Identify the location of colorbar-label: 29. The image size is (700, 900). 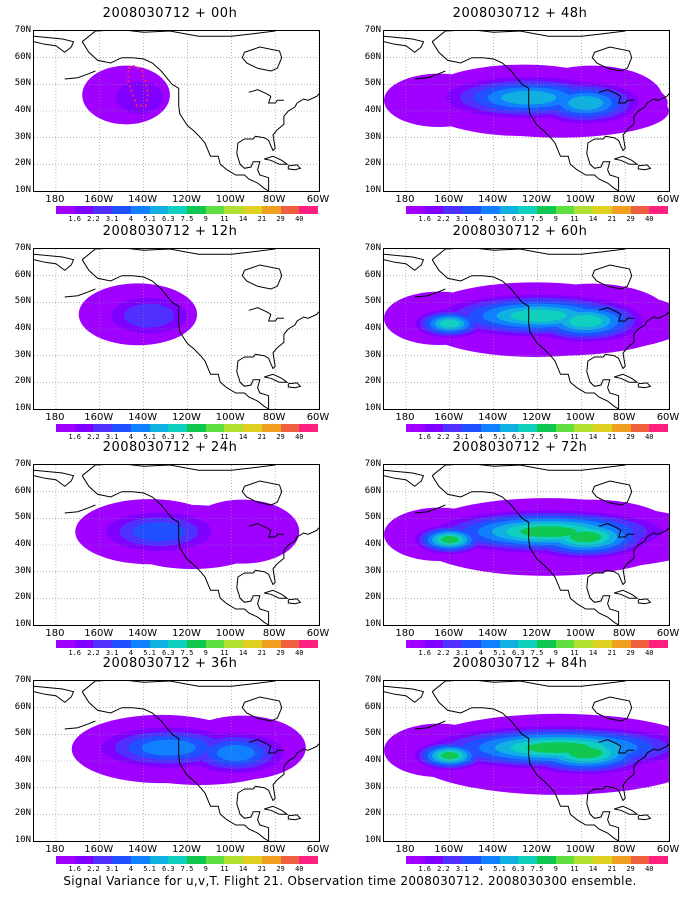
(630, 653).